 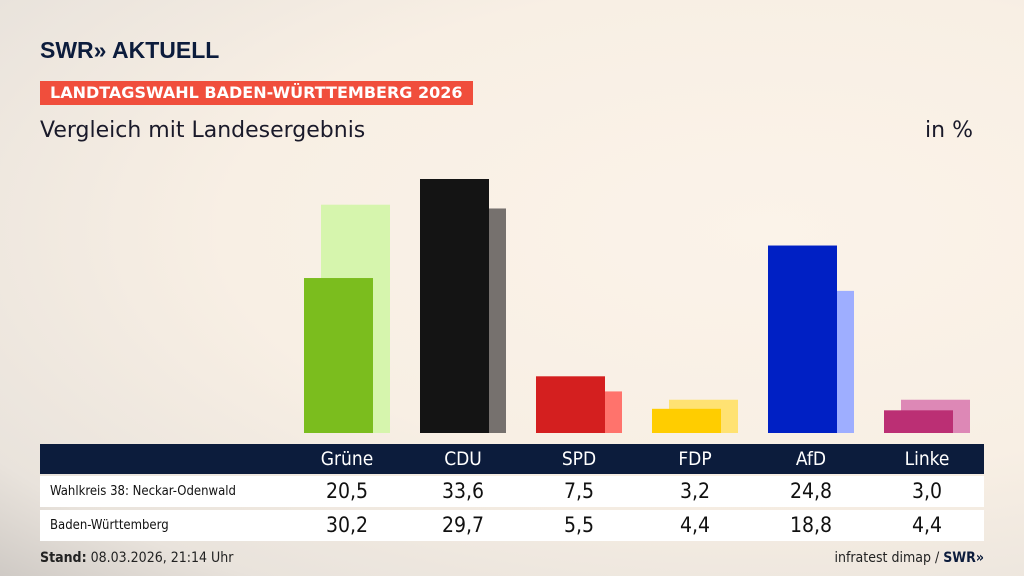 What do you see at coordinates (927, 491) in the screenshot?
I see `value-label: 3,0` at bounding box center [927, 491].